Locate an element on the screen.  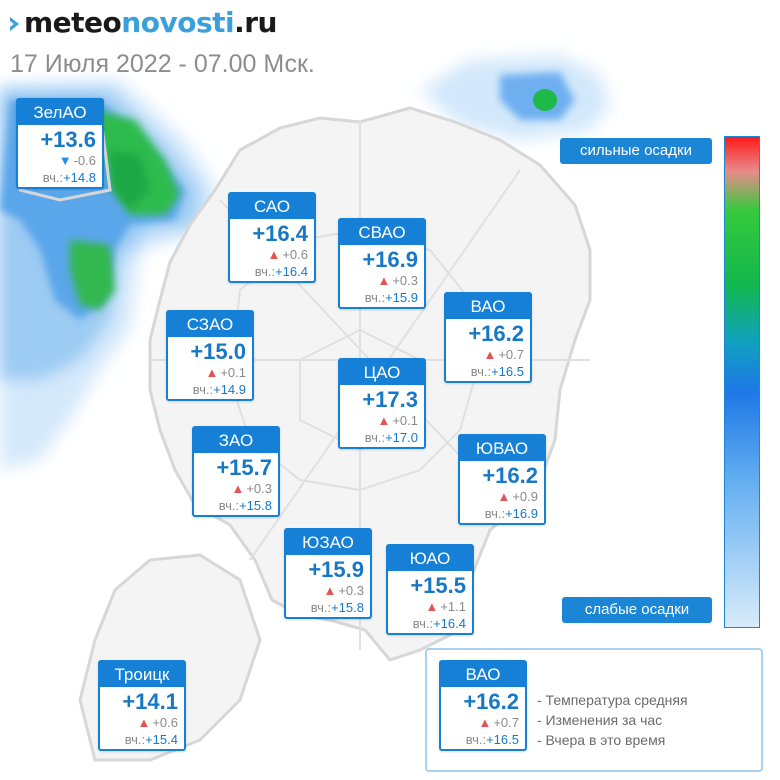
district-card-sao: САО +16.4 ▲ +0.6 вч.:+16.4 is located at coordinates (272, 237).